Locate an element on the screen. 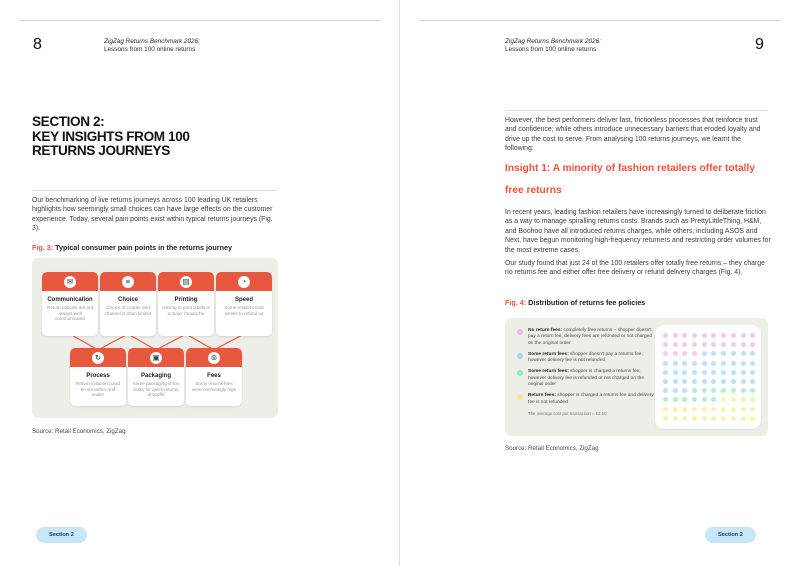 This screenshot has width=800, height=566. legend-dot-blue is located at coordinates (520, 355).